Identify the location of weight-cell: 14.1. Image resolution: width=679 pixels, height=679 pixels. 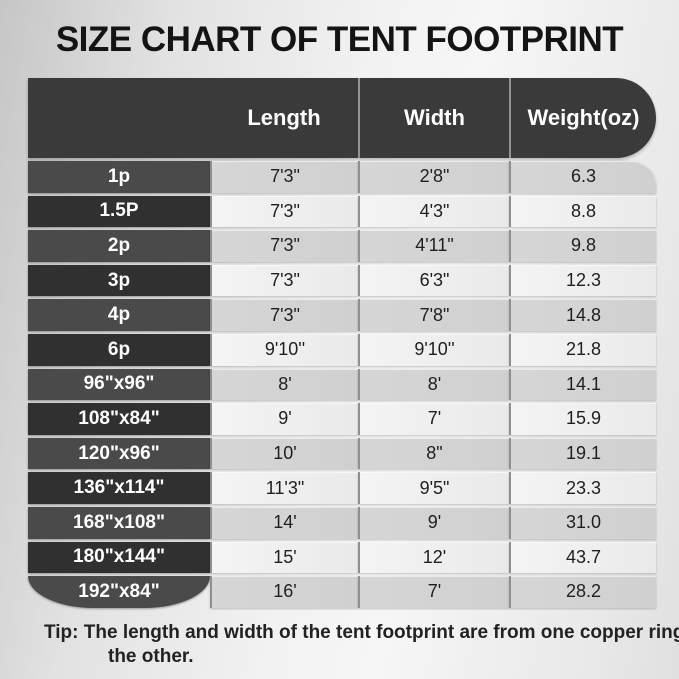
(582, 384).